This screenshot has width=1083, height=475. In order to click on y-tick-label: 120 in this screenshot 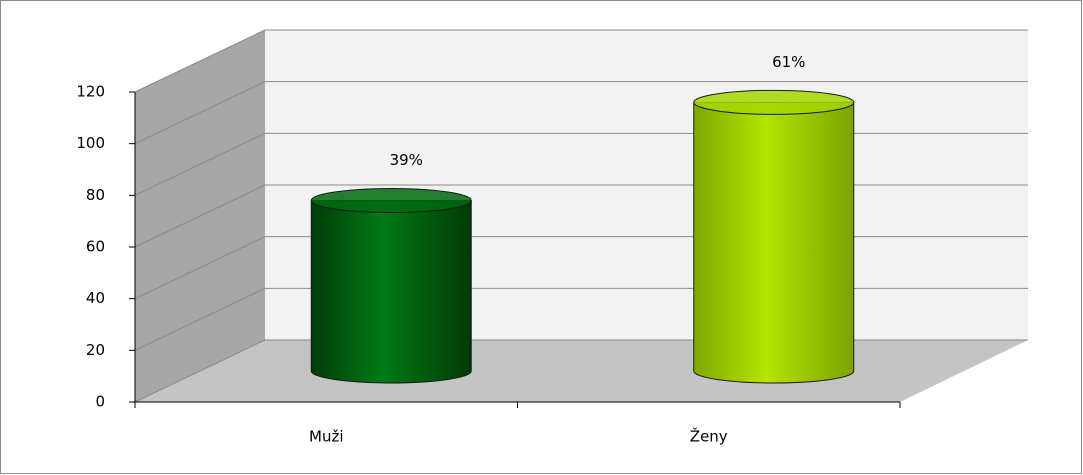, I will do `click(90, 92)`.